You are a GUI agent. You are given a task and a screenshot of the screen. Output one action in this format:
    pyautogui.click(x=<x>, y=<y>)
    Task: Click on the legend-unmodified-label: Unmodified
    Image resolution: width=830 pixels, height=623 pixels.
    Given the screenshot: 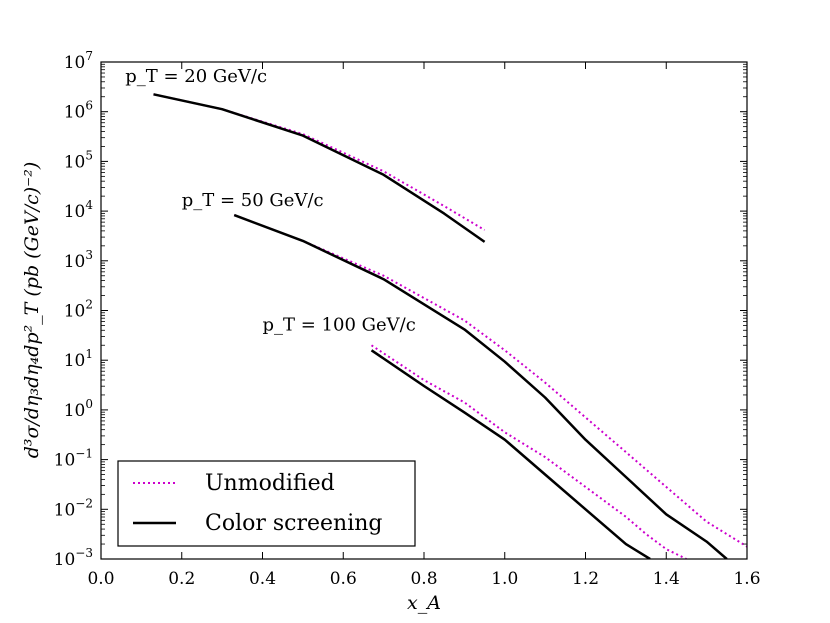 What is the action you would take?
    pyautogui.click(x=270, y=483)
    